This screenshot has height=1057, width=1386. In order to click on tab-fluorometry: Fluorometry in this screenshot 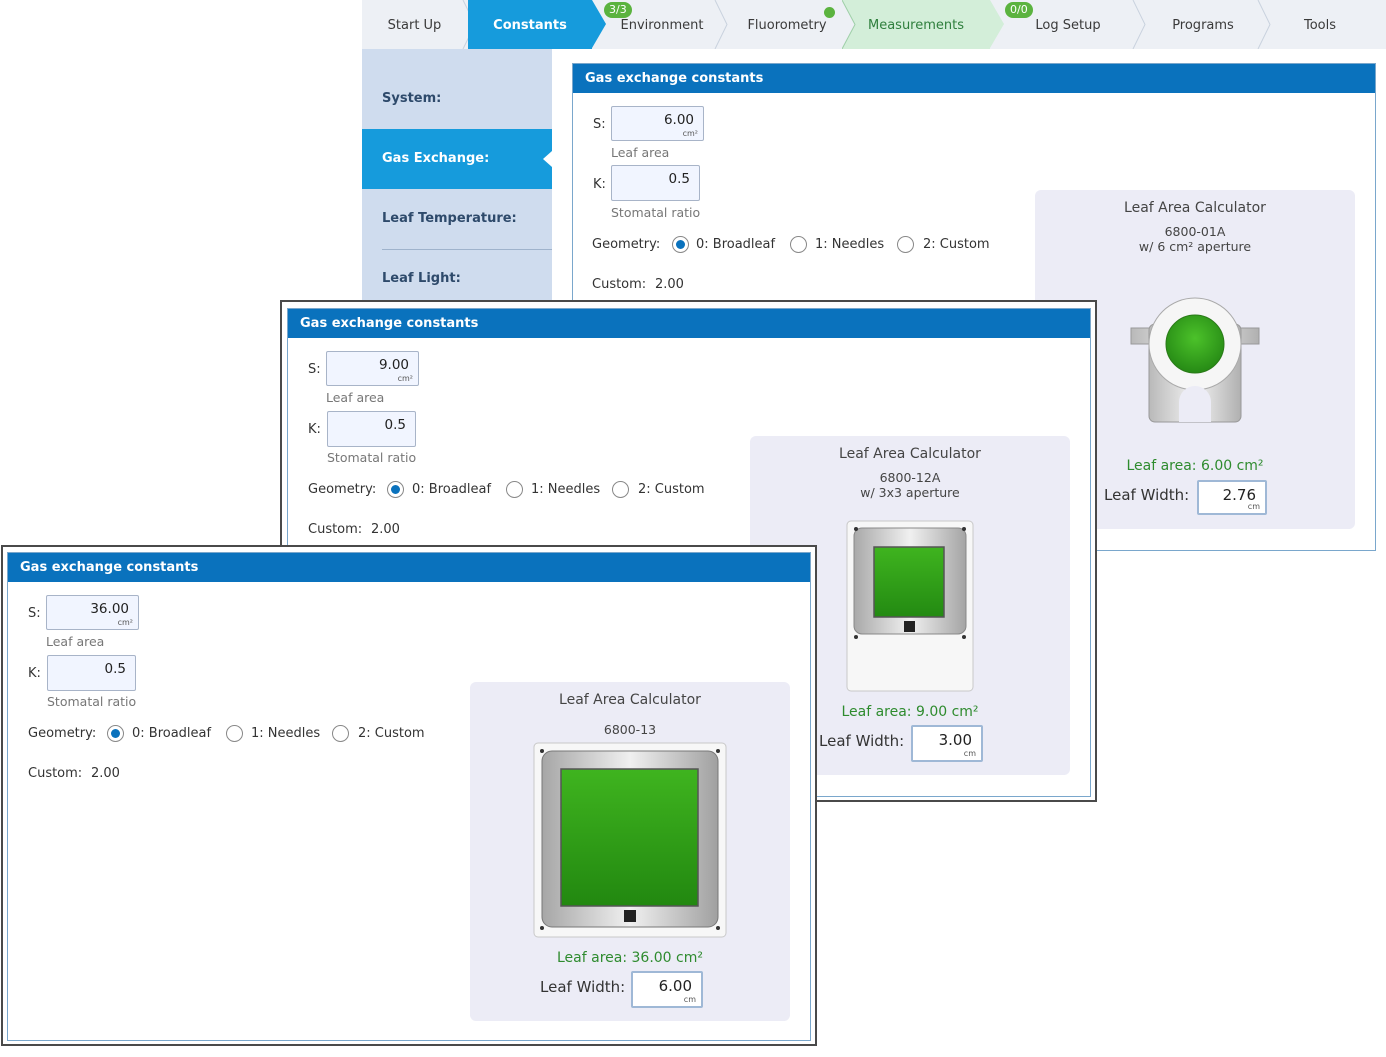, I will do `click(787, 24)`.